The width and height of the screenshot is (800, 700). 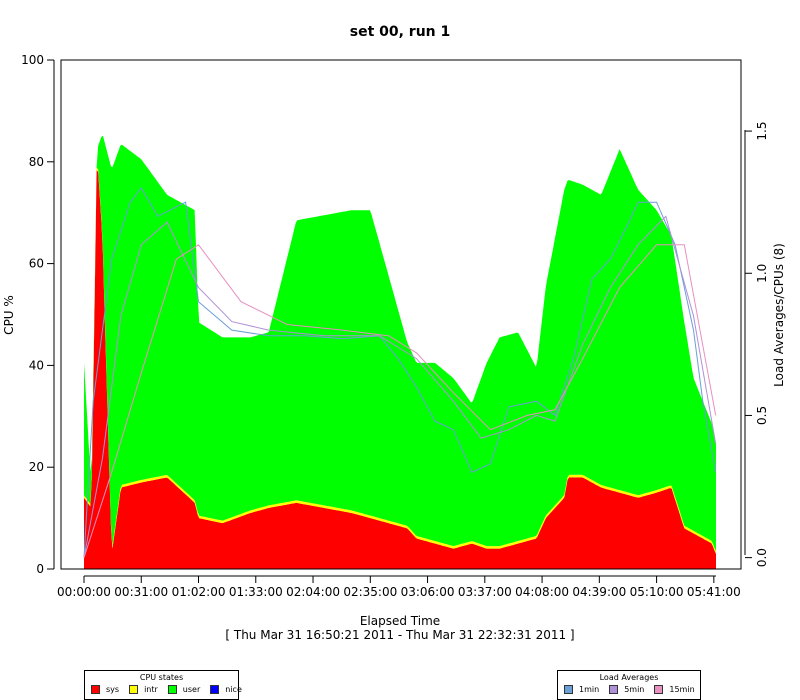 I want to click on y2-tick-label: 0.0, so click(x=762, y=557).